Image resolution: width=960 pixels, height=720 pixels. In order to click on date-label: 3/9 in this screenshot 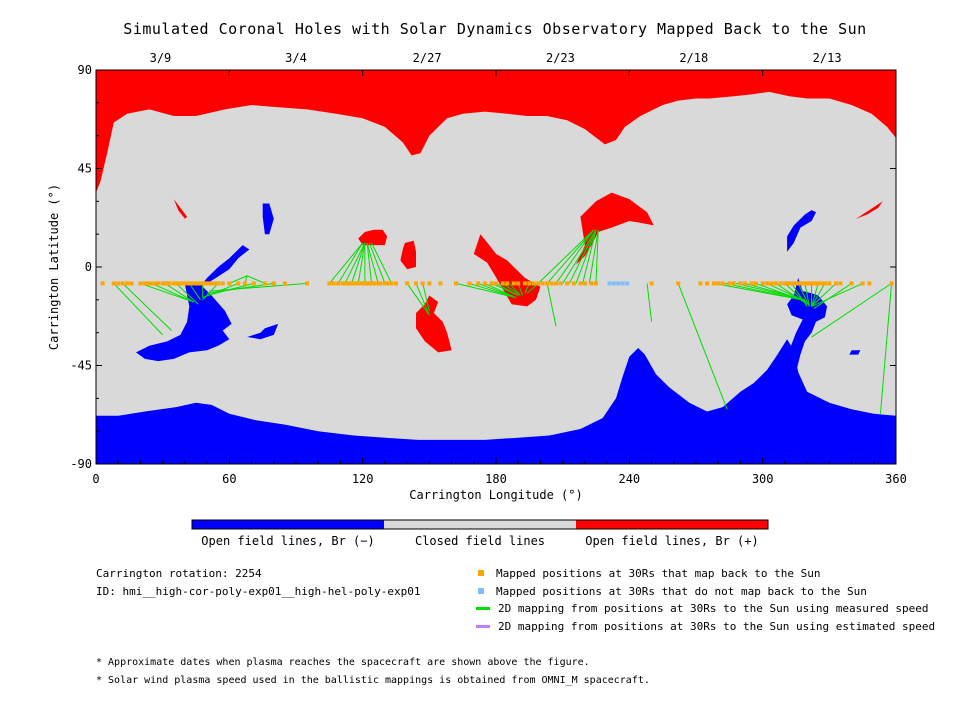, I will do `click(161, 58)`.